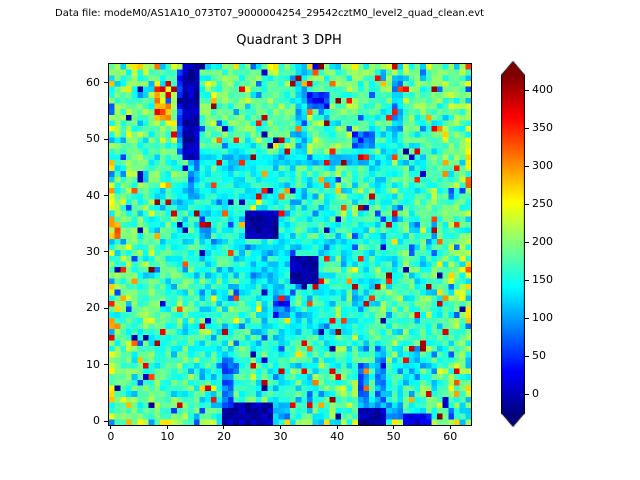  I want to click on colorbar-tick-label: 400, so click(542, 90).